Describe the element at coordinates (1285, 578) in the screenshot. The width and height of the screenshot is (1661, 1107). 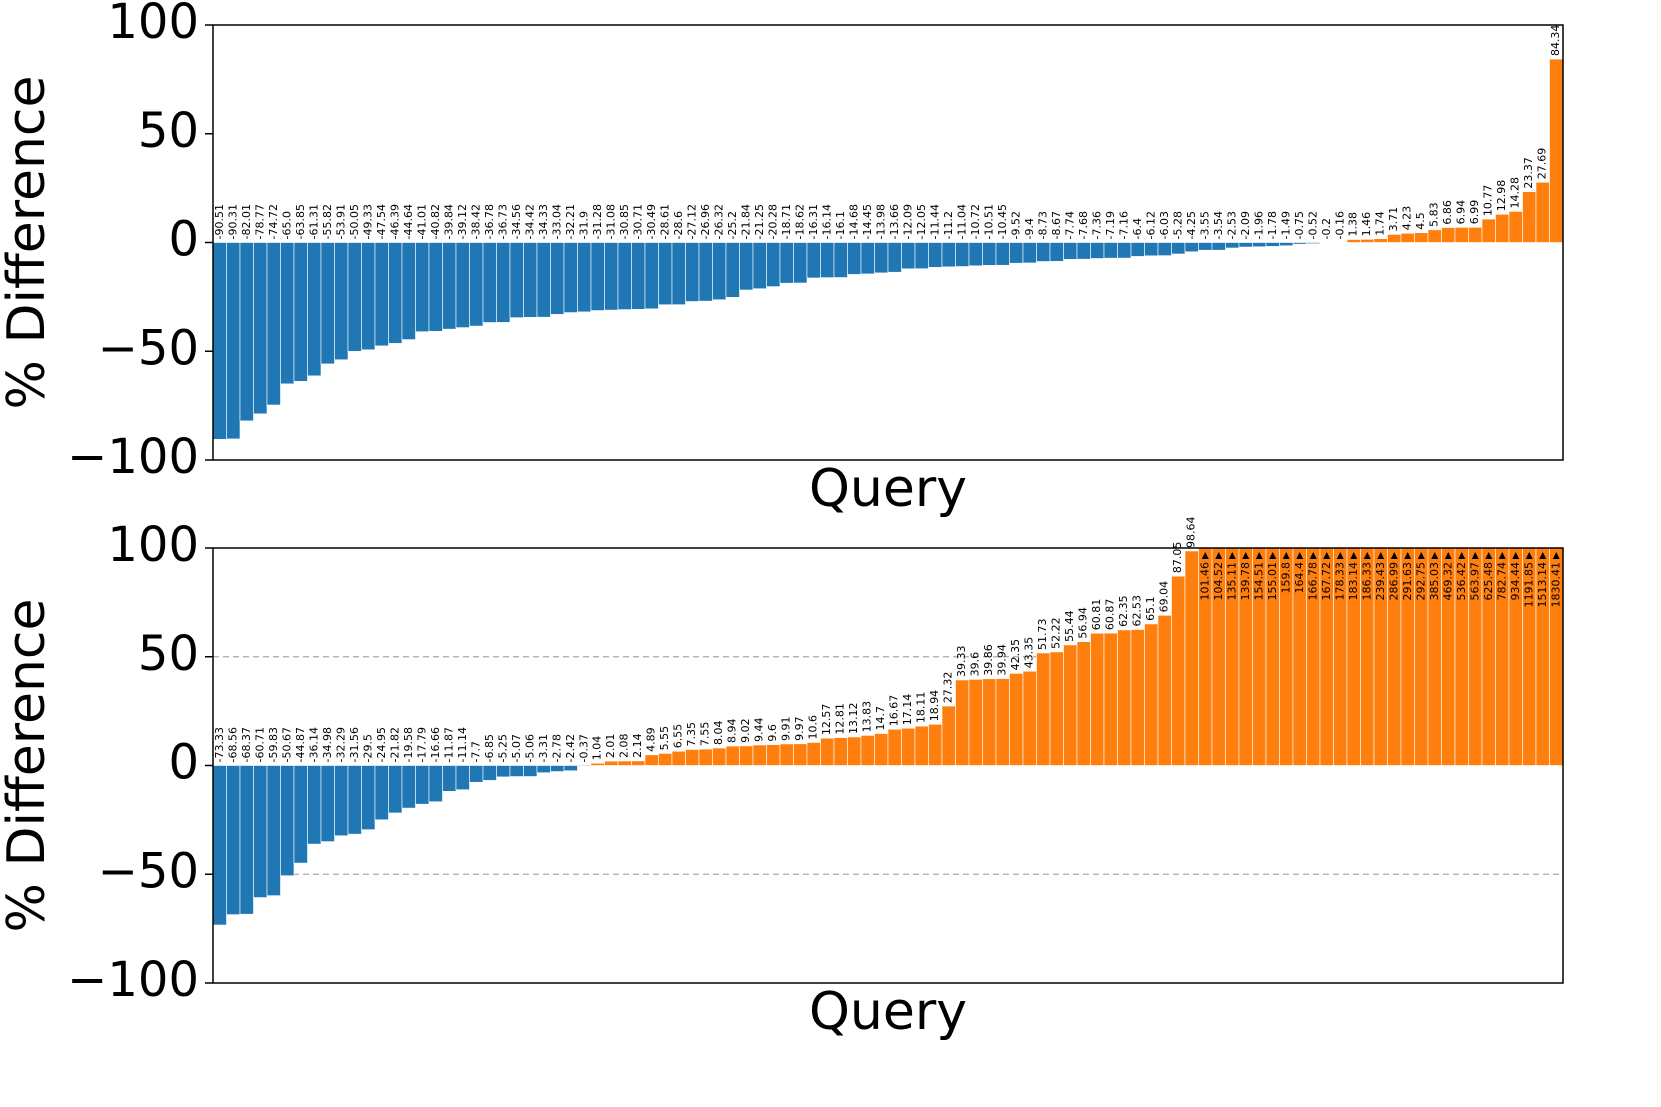
I see `value-label: 159.8` at that location.